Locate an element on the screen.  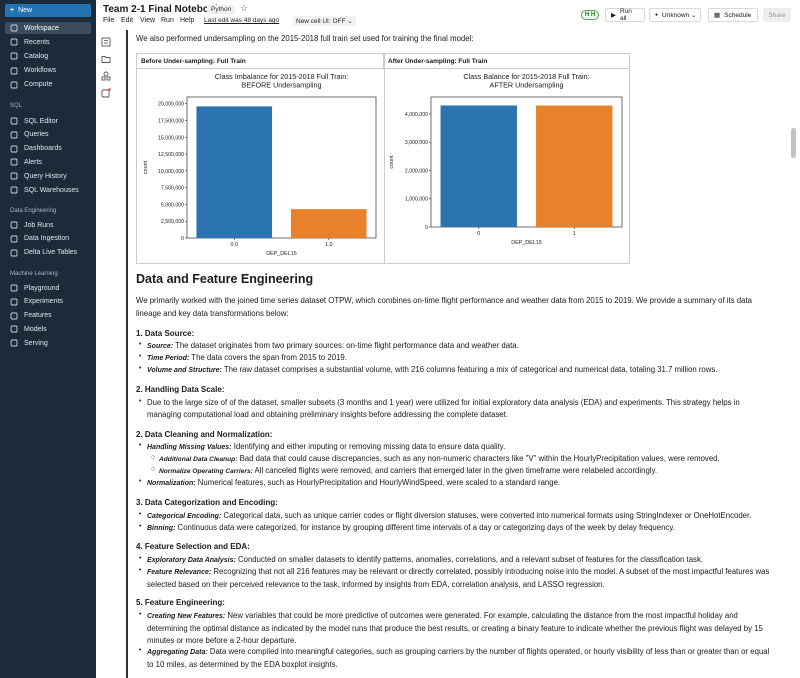
list-item-label: Categorical Encoding: is located at coordinates (184, 516).